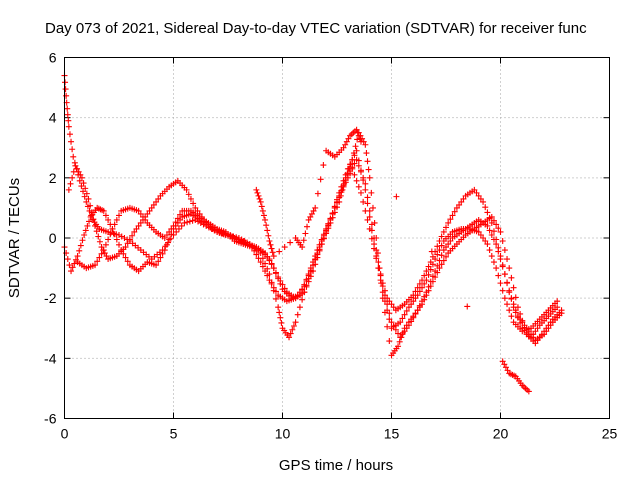 This screenshot has width=640, height=480. What do you see at coordinates (501, 434) in the screenshot?
I see `x-tick-label: 20` at bounding box center [501, 434].